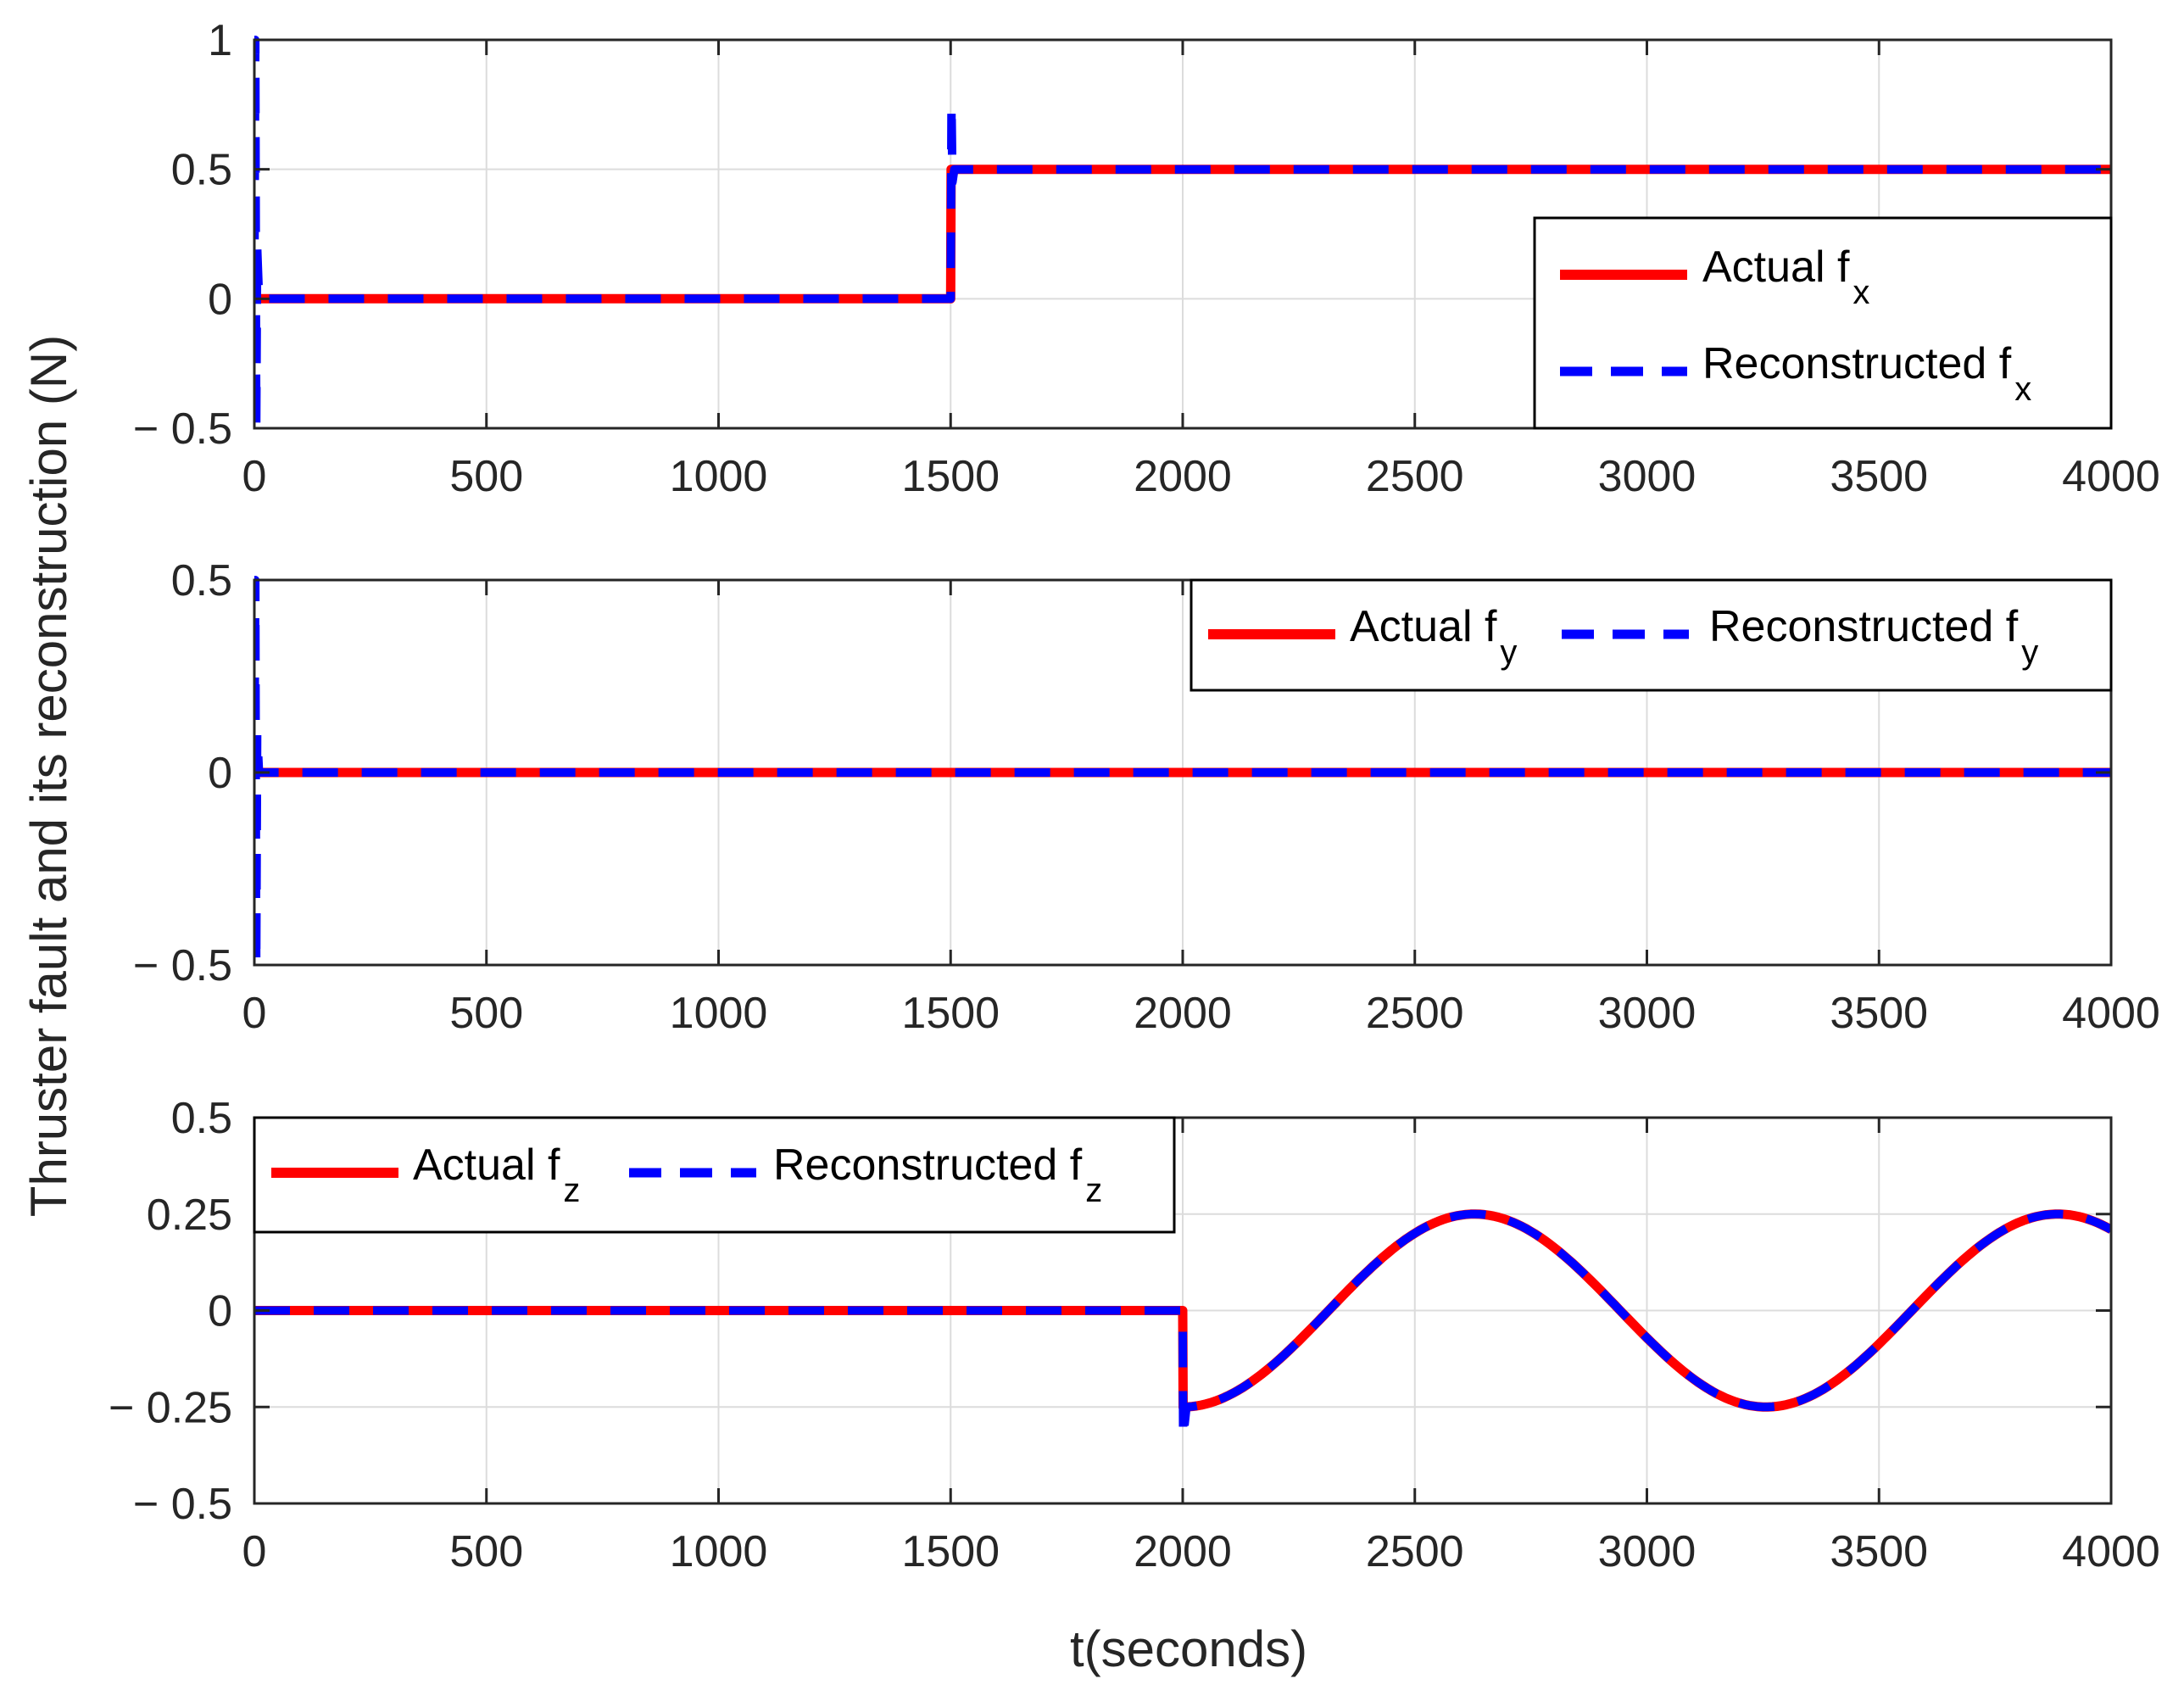 The width and height of the screenshot is (2184, 1690). I want to click on series-line-fz-reconstructed, so click(1182, 1325).